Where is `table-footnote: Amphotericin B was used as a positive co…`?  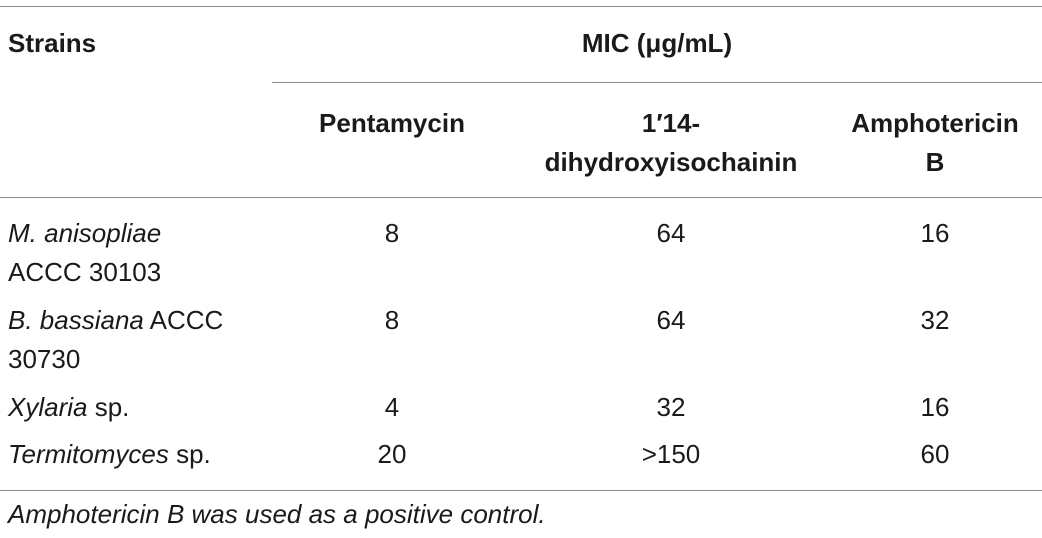
table-footnote: Amphotericin B was used as a positive co… is located at coordinates (277, 514).